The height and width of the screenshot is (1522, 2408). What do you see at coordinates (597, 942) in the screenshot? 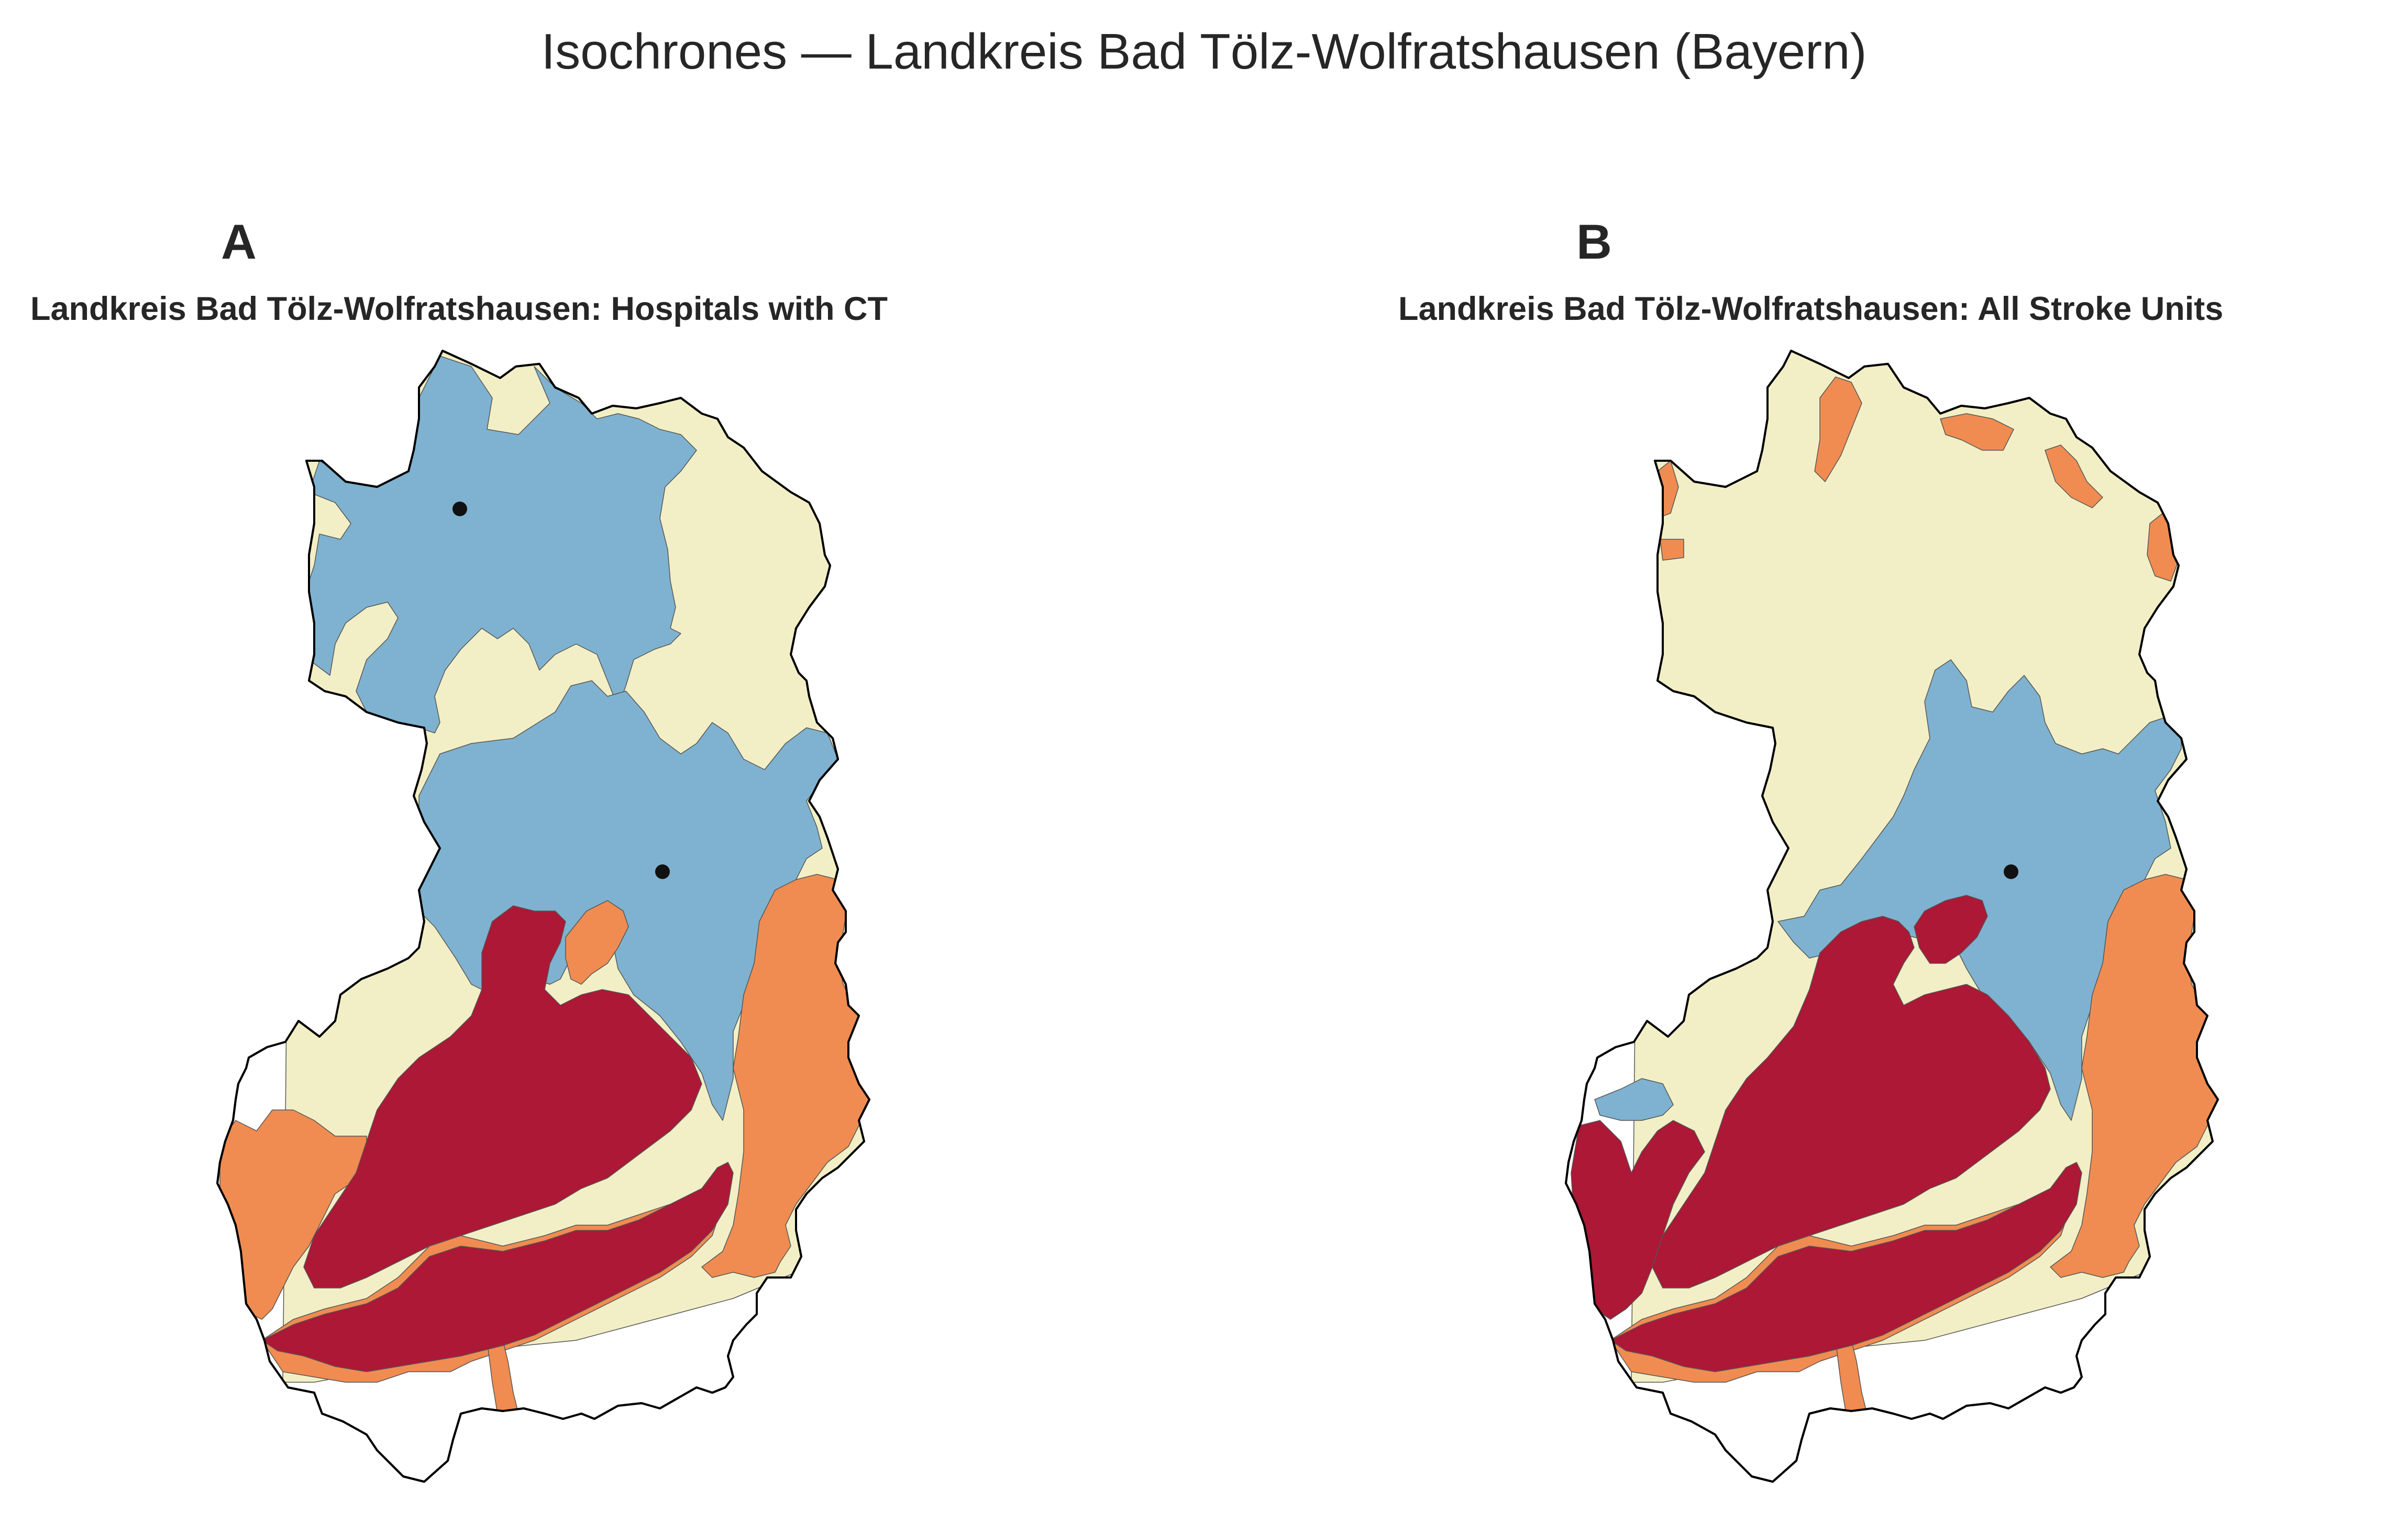
I see `isochrone-zone-3-pocket` at bounding box center [597, 942].